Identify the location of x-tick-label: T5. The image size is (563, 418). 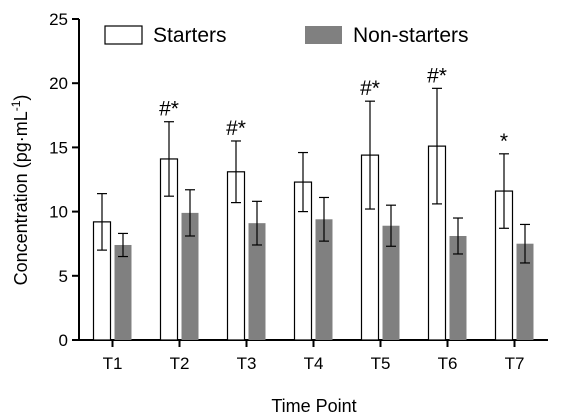
(381, 363).